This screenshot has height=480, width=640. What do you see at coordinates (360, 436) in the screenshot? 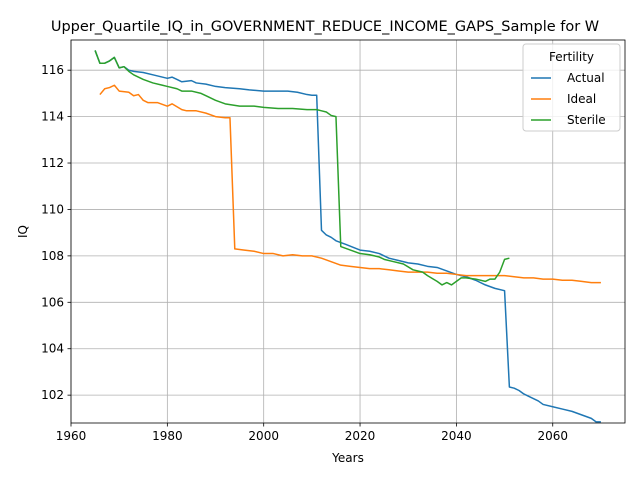
I see `x-tick-label: 2020` at bounding box center [360, 436].